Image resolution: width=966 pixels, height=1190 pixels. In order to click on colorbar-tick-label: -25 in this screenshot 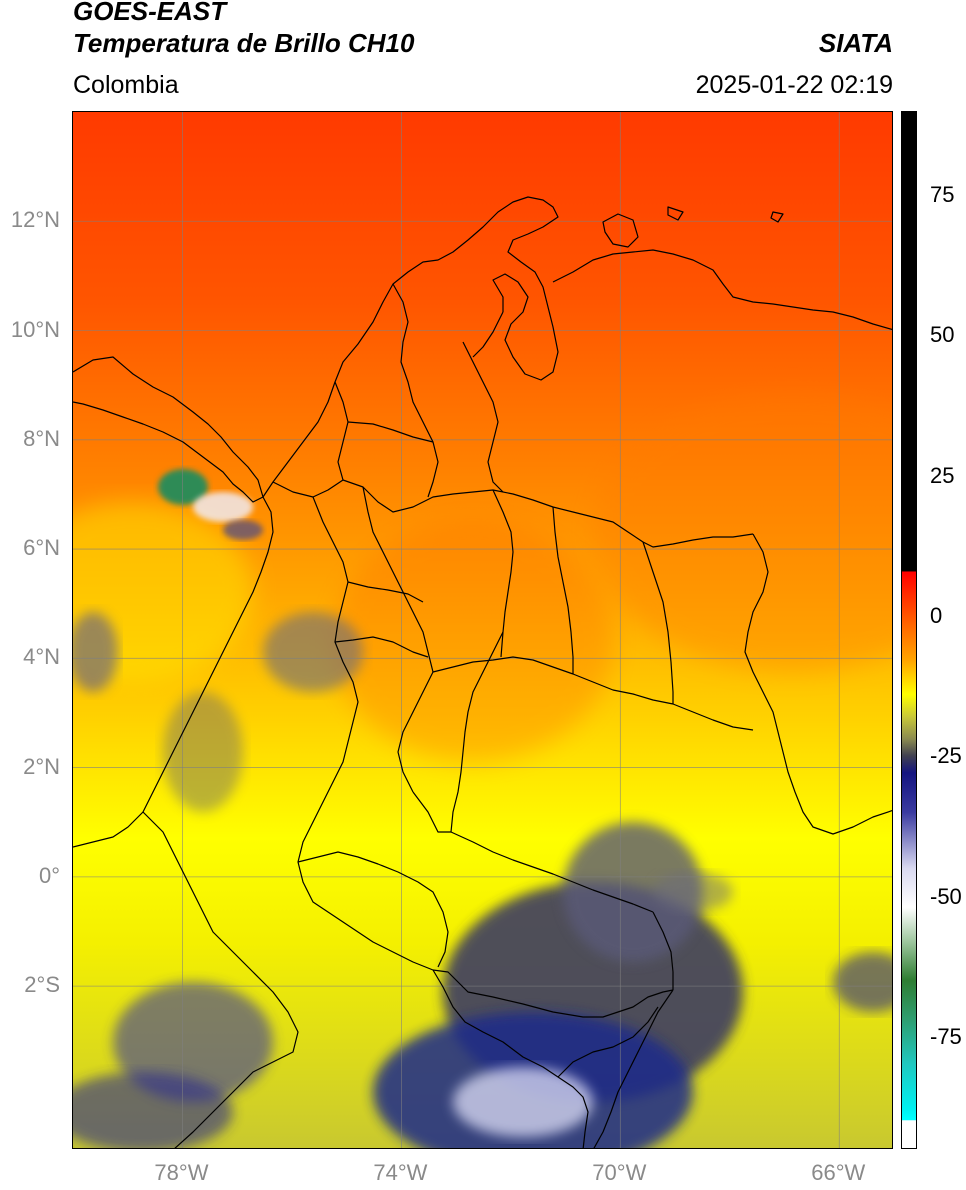, I will do `click(946, 756)`.